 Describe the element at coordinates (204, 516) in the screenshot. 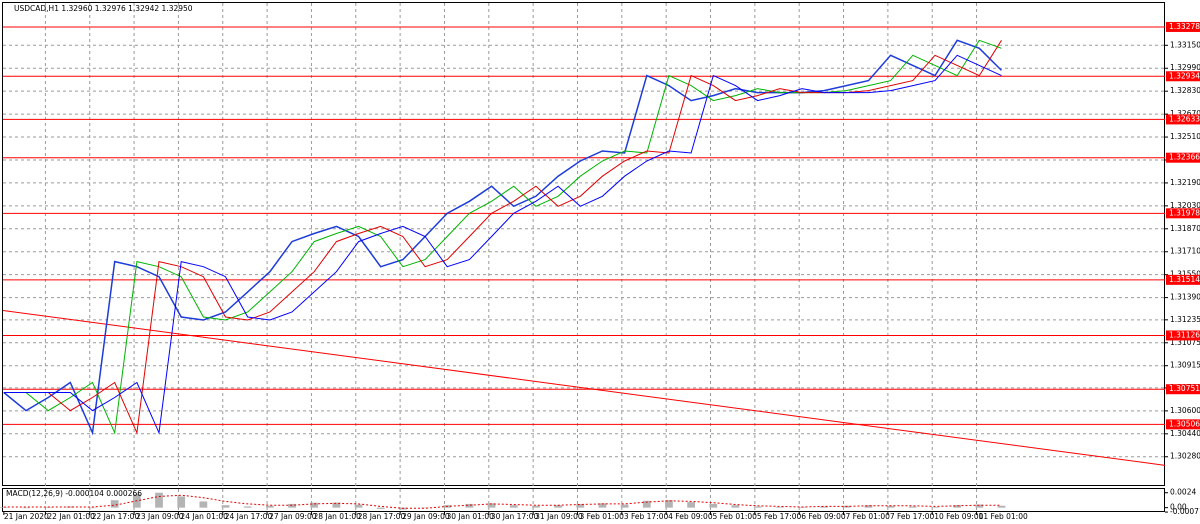

I see `x-tick-label: 24 Jan 01:00` at that location.